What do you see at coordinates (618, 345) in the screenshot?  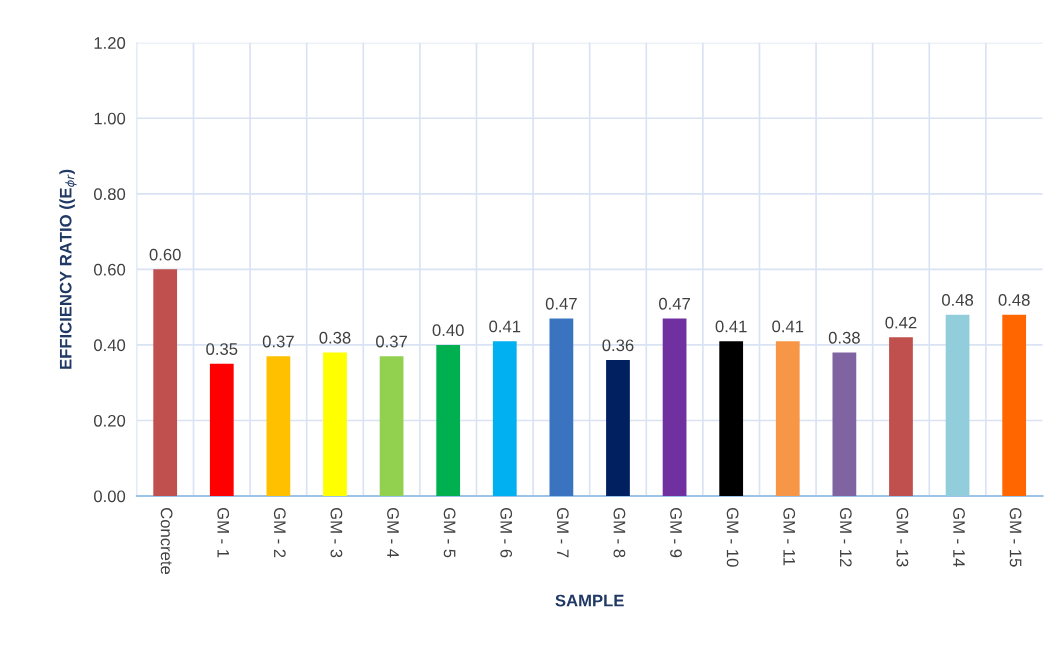 I see `data-label: 0.36` at bounding box center [618, 345].